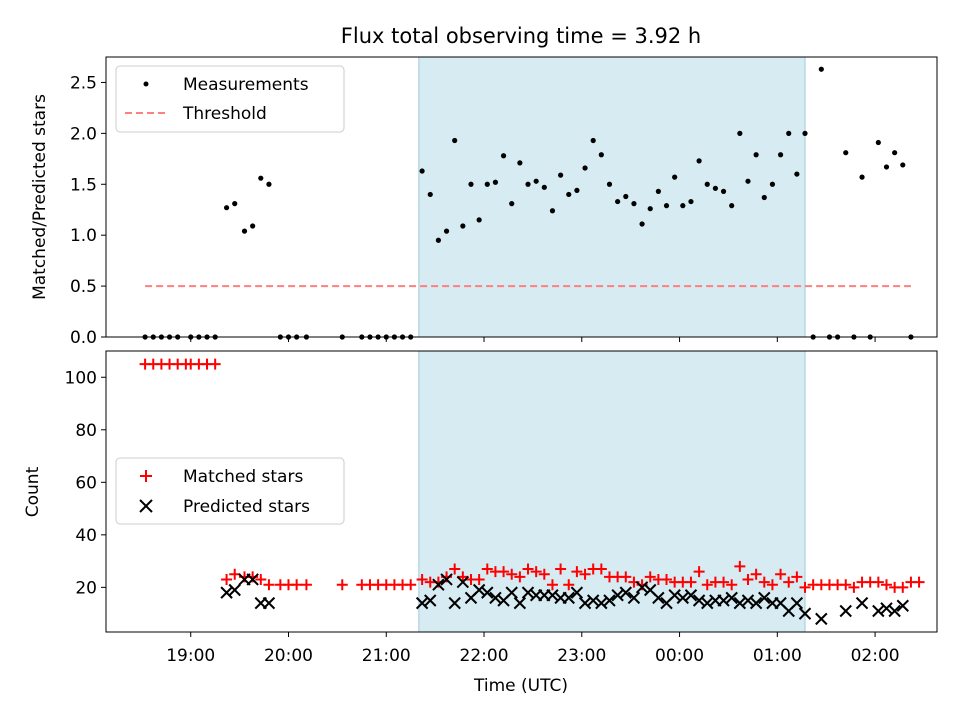 This screenshot has width=960, height=724. I want to click on x-tick-label: 21:00, so click(386, 656).